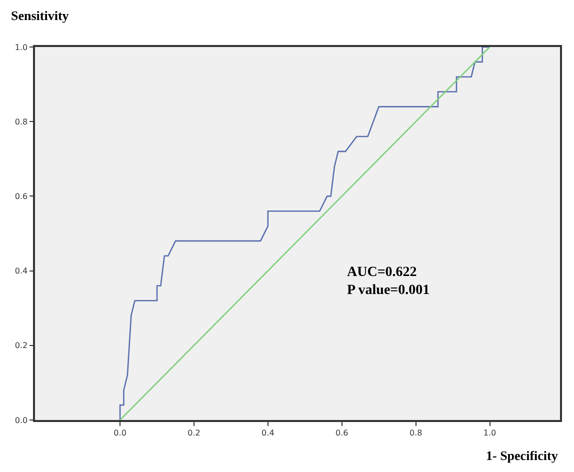  What do you see at coordinates (194, 433) in the screenshot?
I see `x-tick-label: 0.2` at bounding box center [194, 433].